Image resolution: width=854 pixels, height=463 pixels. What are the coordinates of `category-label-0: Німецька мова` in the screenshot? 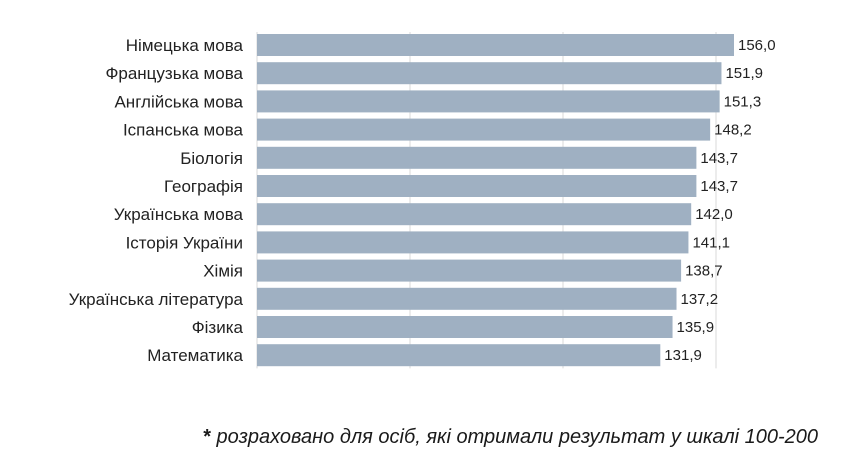 It's located at (185, 45).